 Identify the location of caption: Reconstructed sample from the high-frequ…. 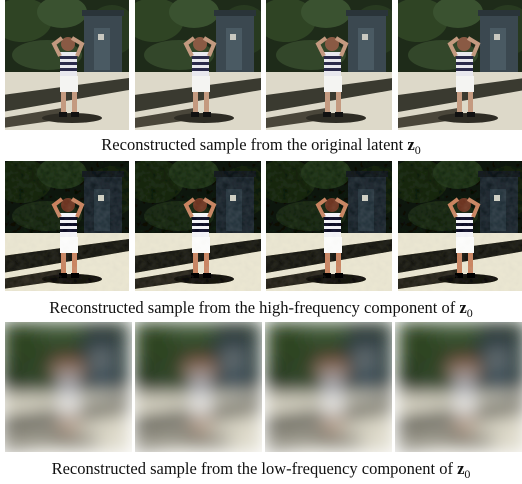
(260, 309).